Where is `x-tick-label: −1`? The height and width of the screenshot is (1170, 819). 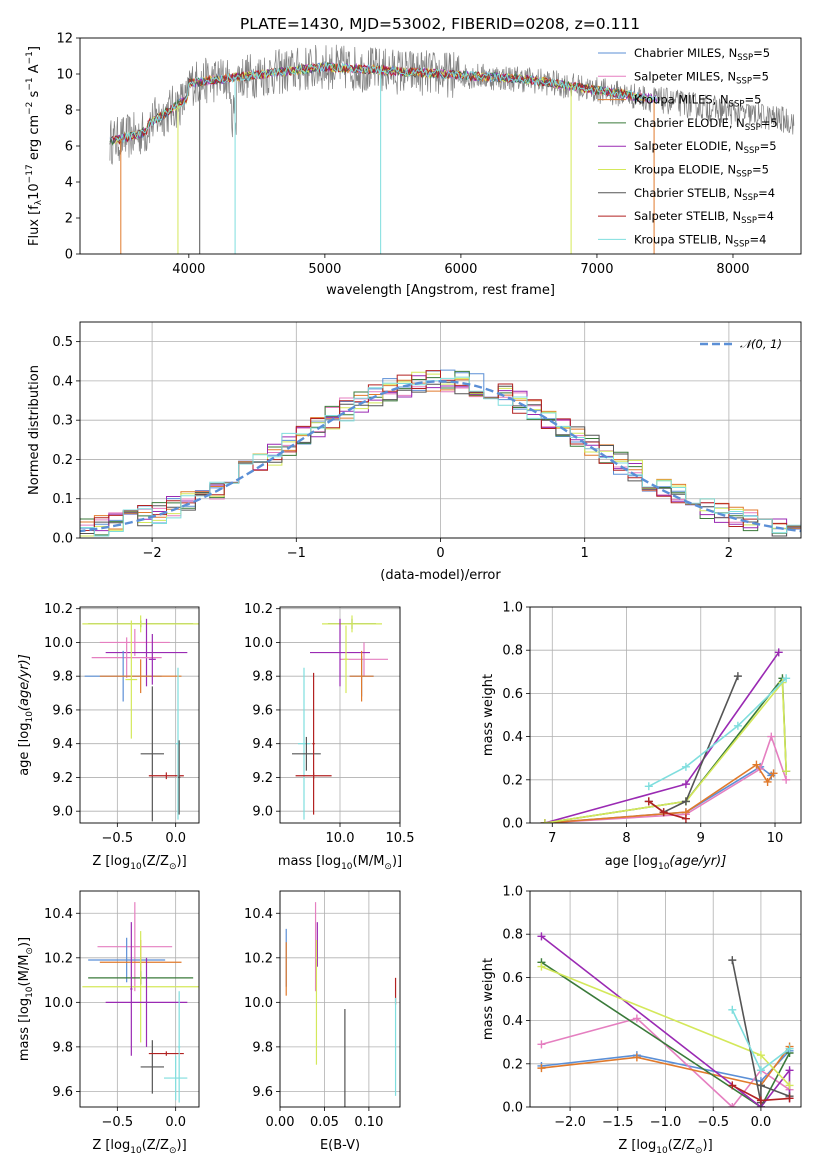 x-tick-label: −1 is located at coordinates (296, 553).